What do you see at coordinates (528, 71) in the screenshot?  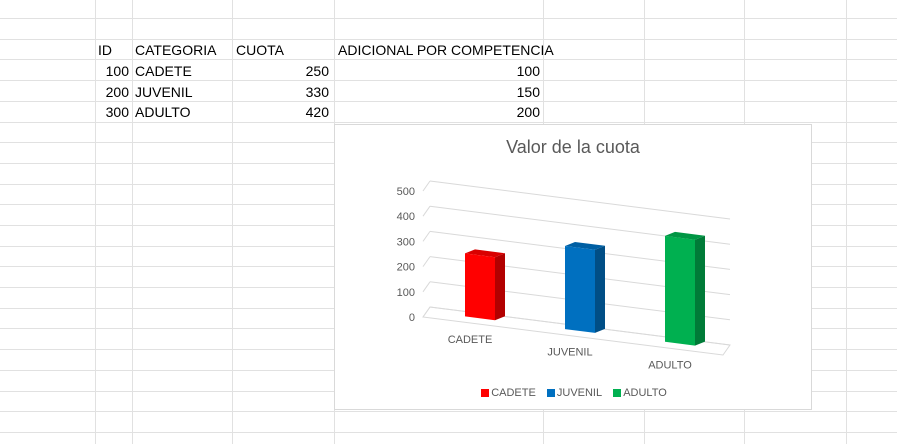 I see `cell-adicional: 100` at bounding box center [528, 71].